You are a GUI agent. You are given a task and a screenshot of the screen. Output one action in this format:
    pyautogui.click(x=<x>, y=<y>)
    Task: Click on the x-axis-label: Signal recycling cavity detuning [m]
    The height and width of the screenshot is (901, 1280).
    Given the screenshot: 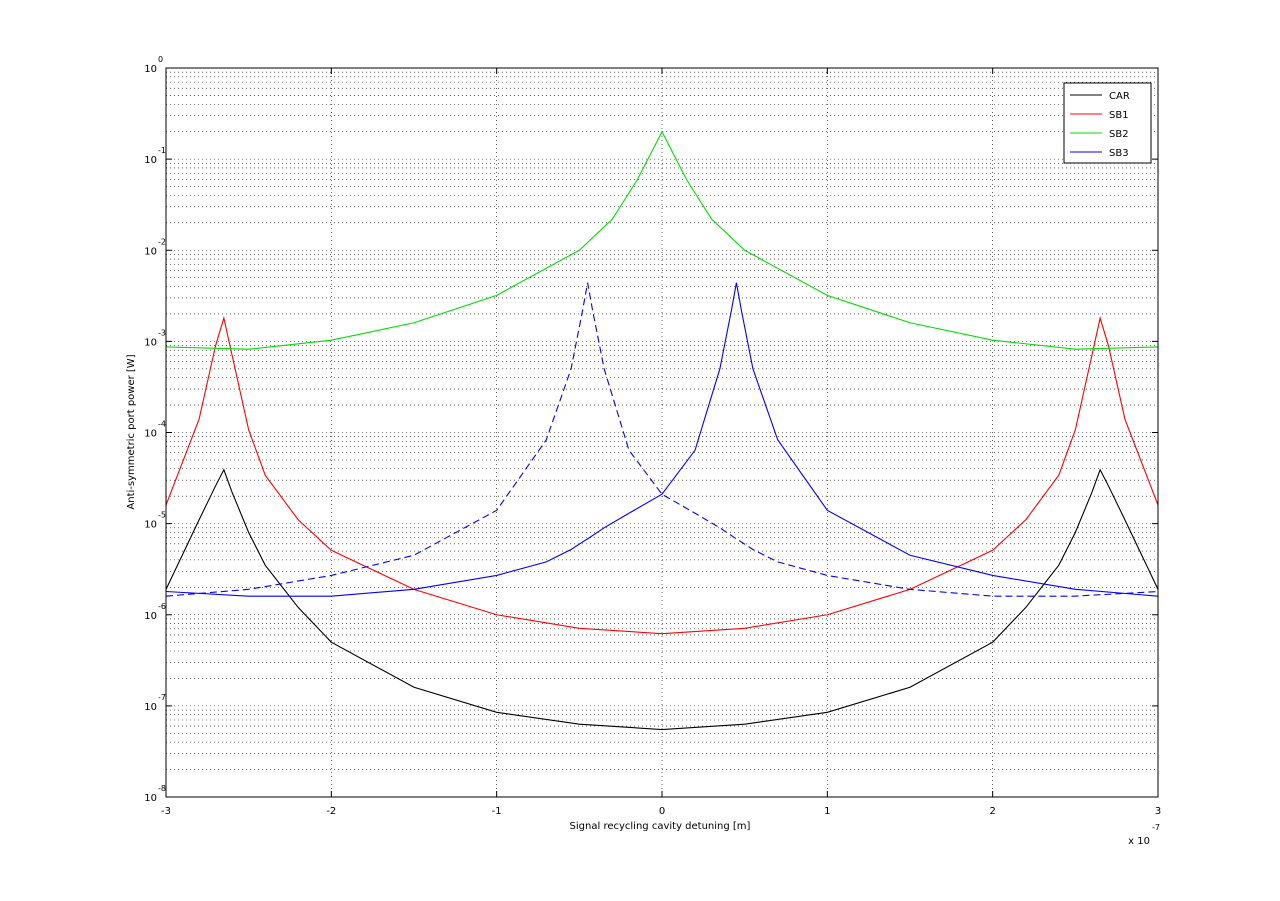 What is the action you would take?
    pyautogui.click(x=660, y=826)
    